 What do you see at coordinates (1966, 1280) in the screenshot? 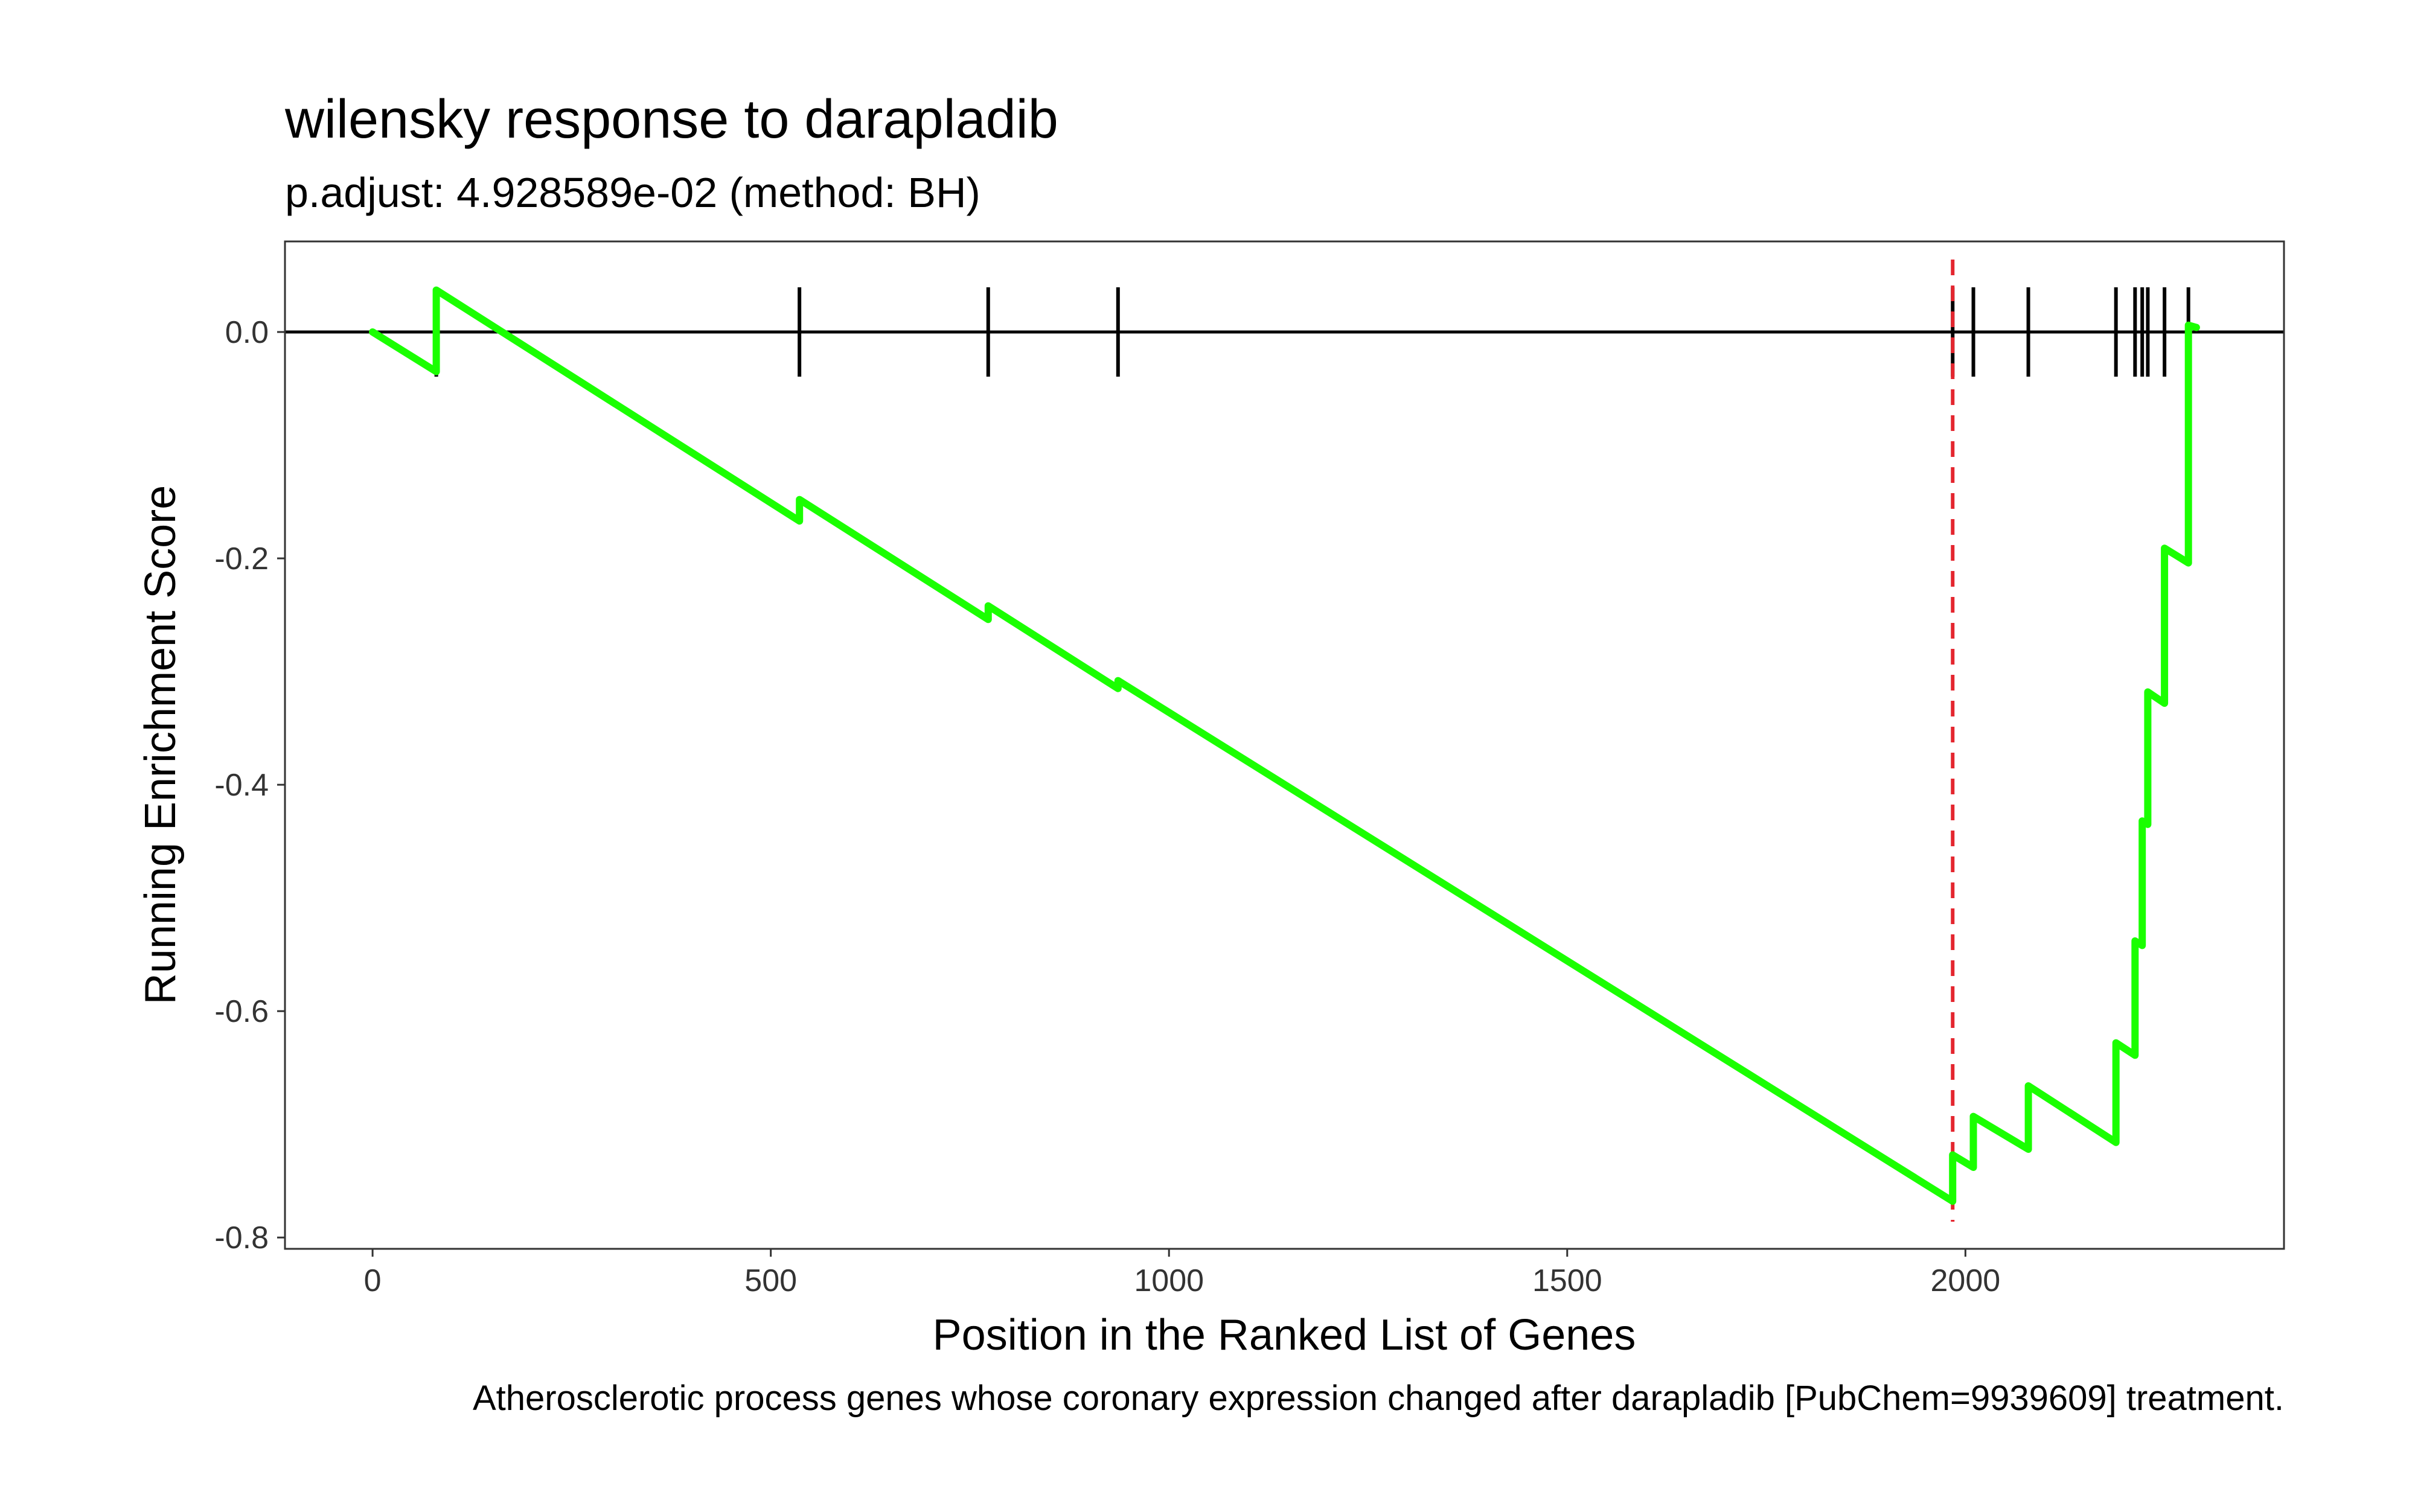
I see `x-tick-label: 2000` at bounding box center [1966, 1280].